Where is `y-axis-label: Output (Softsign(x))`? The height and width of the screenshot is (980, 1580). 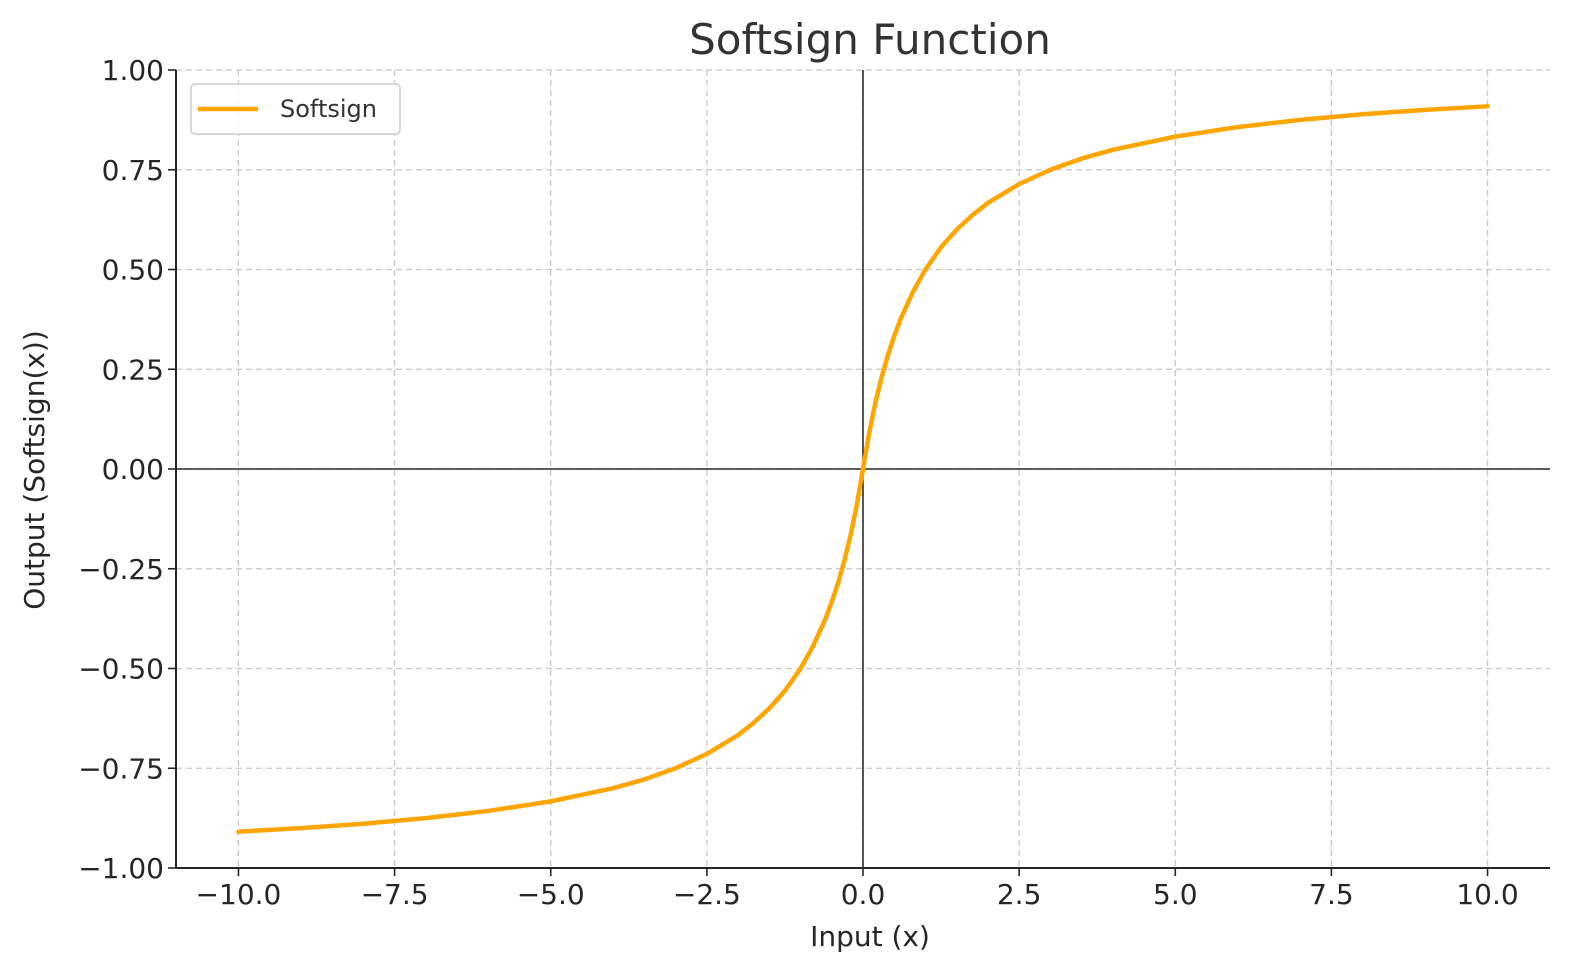 y-axis-label: Output (Softsign(x)) is located at coordinates (34, 470).